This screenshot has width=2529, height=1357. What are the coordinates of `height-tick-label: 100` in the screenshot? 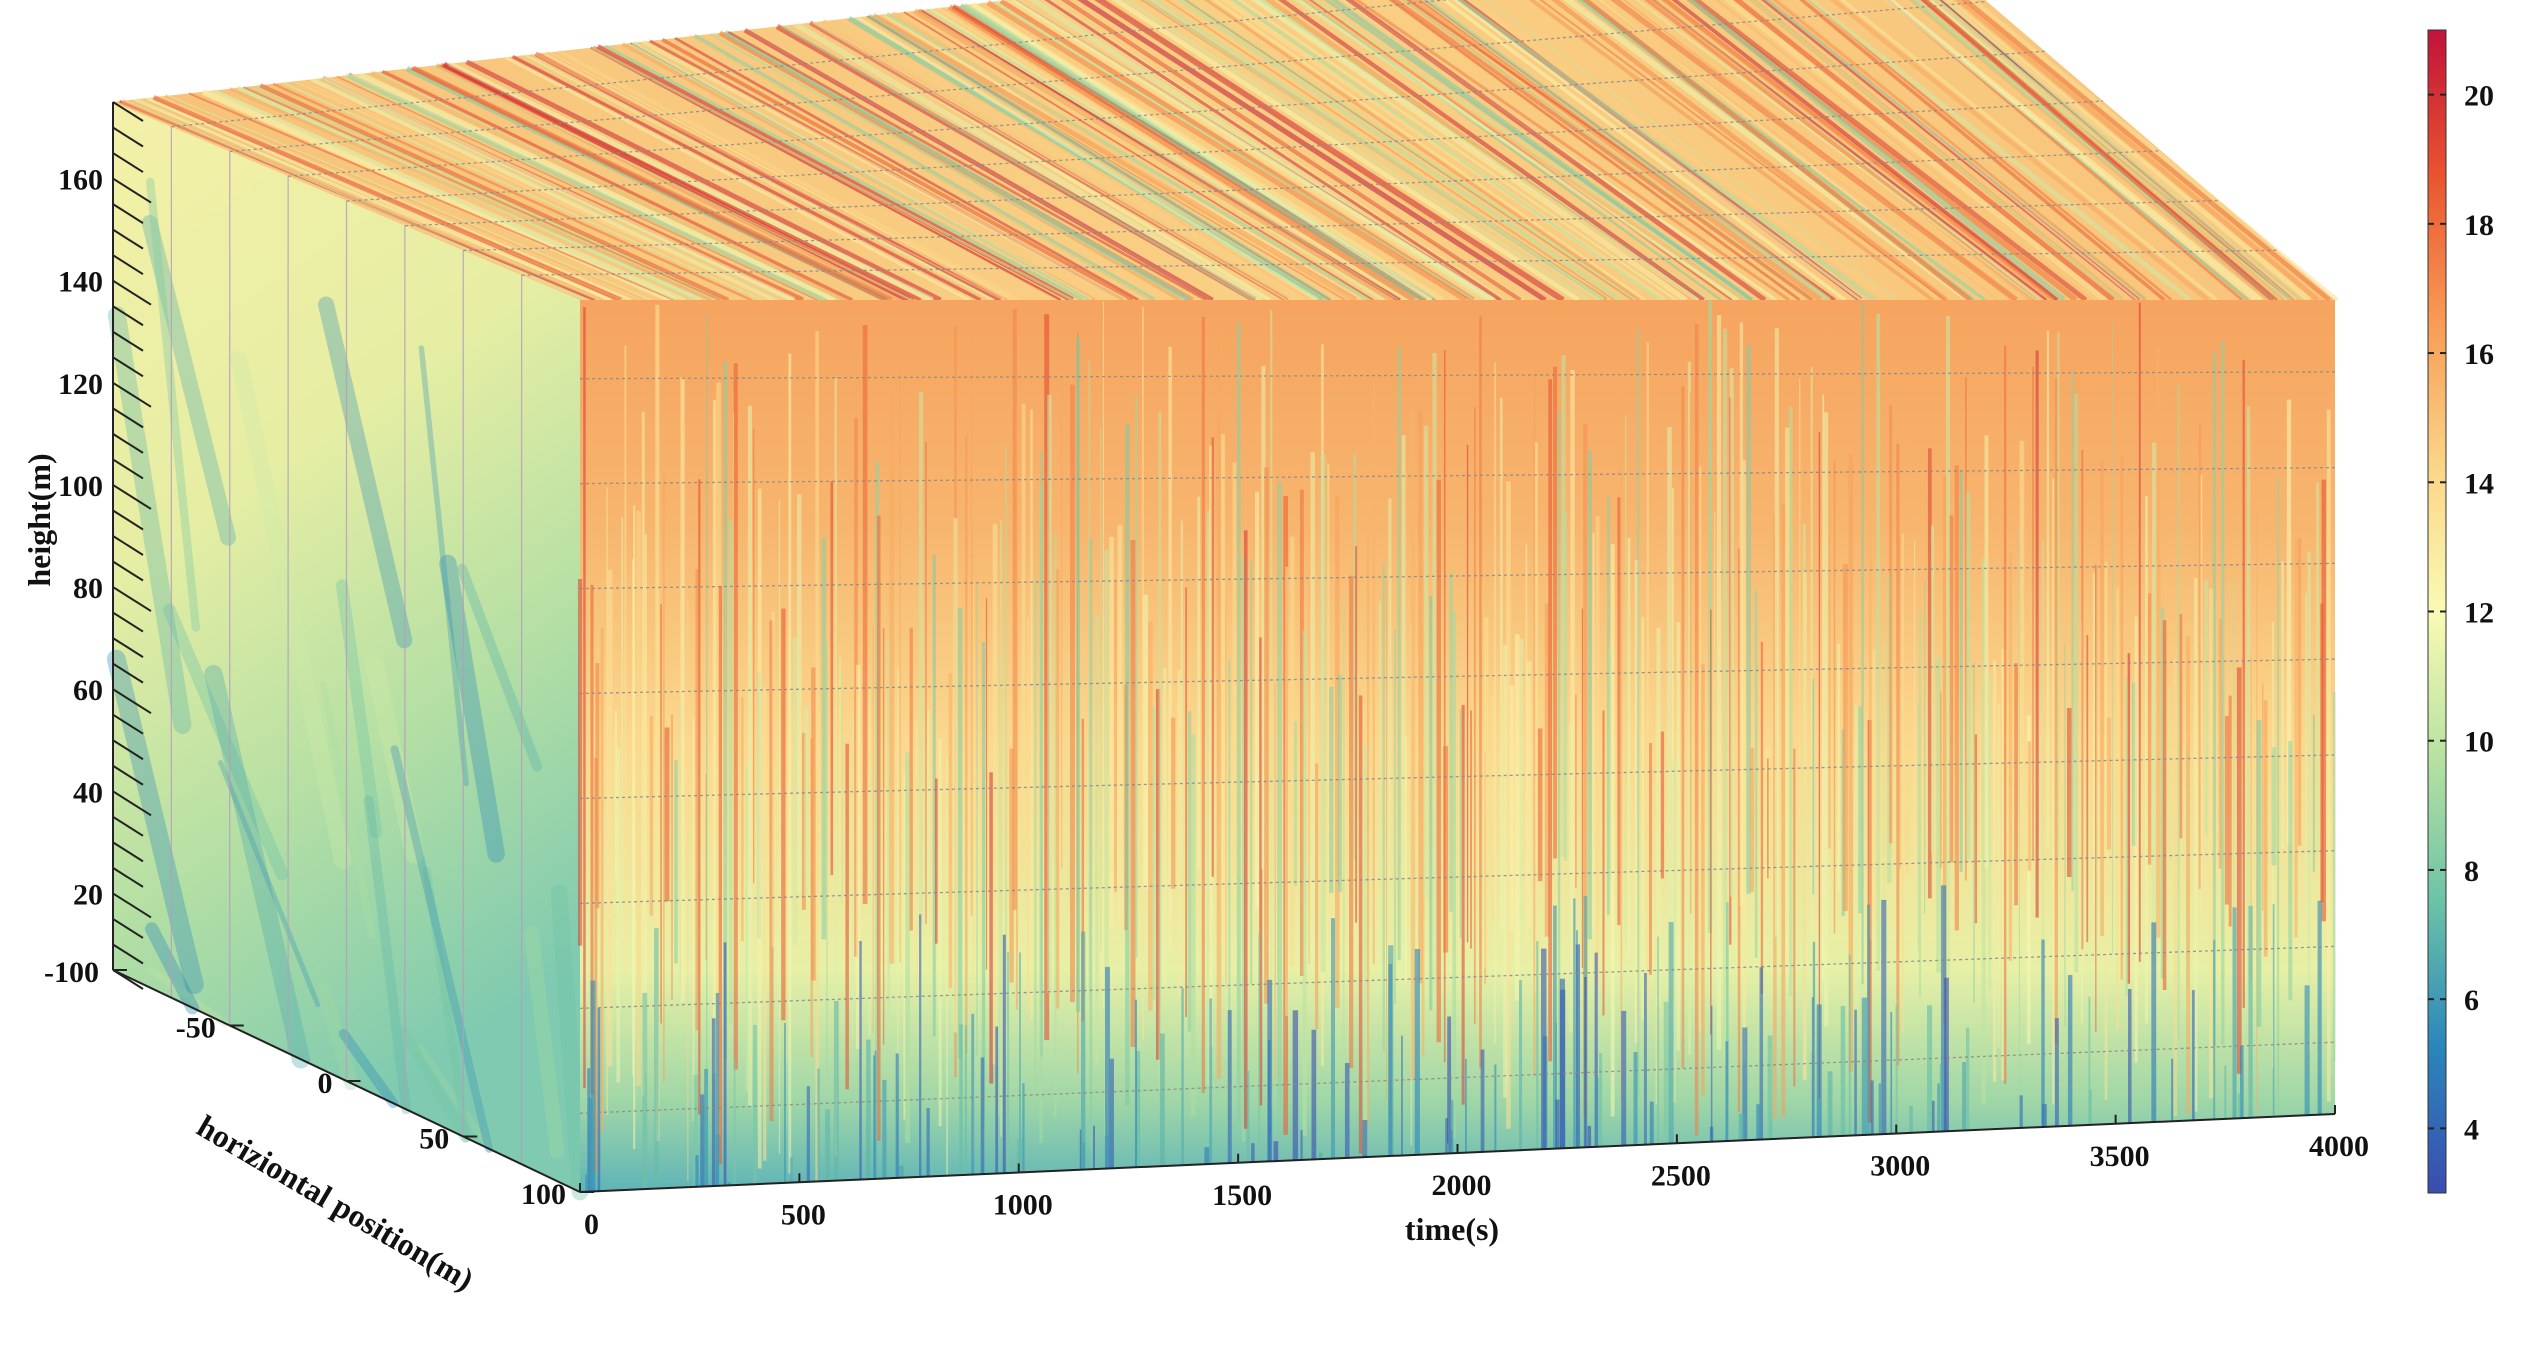 It's located at (80, 486).